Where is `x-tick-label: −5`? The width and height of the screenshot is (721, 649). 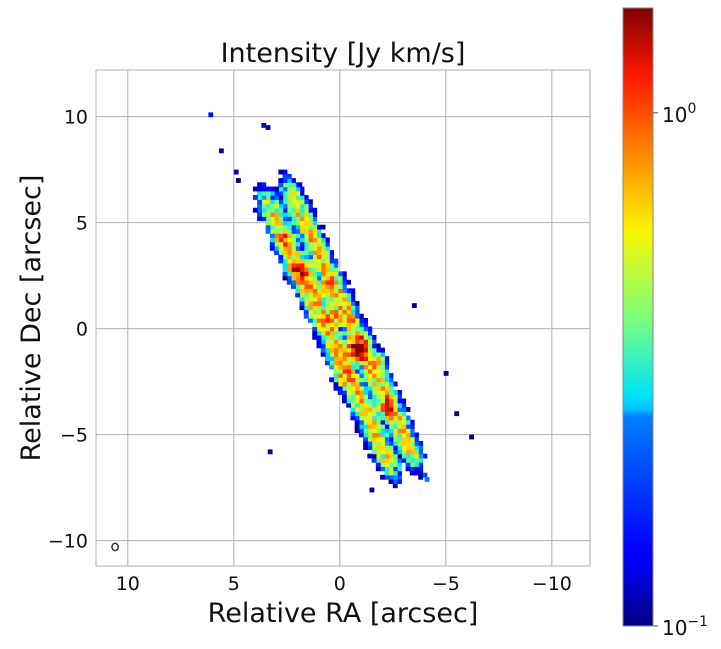
x-tick-label: −5 is located at coordinates (446, 584).